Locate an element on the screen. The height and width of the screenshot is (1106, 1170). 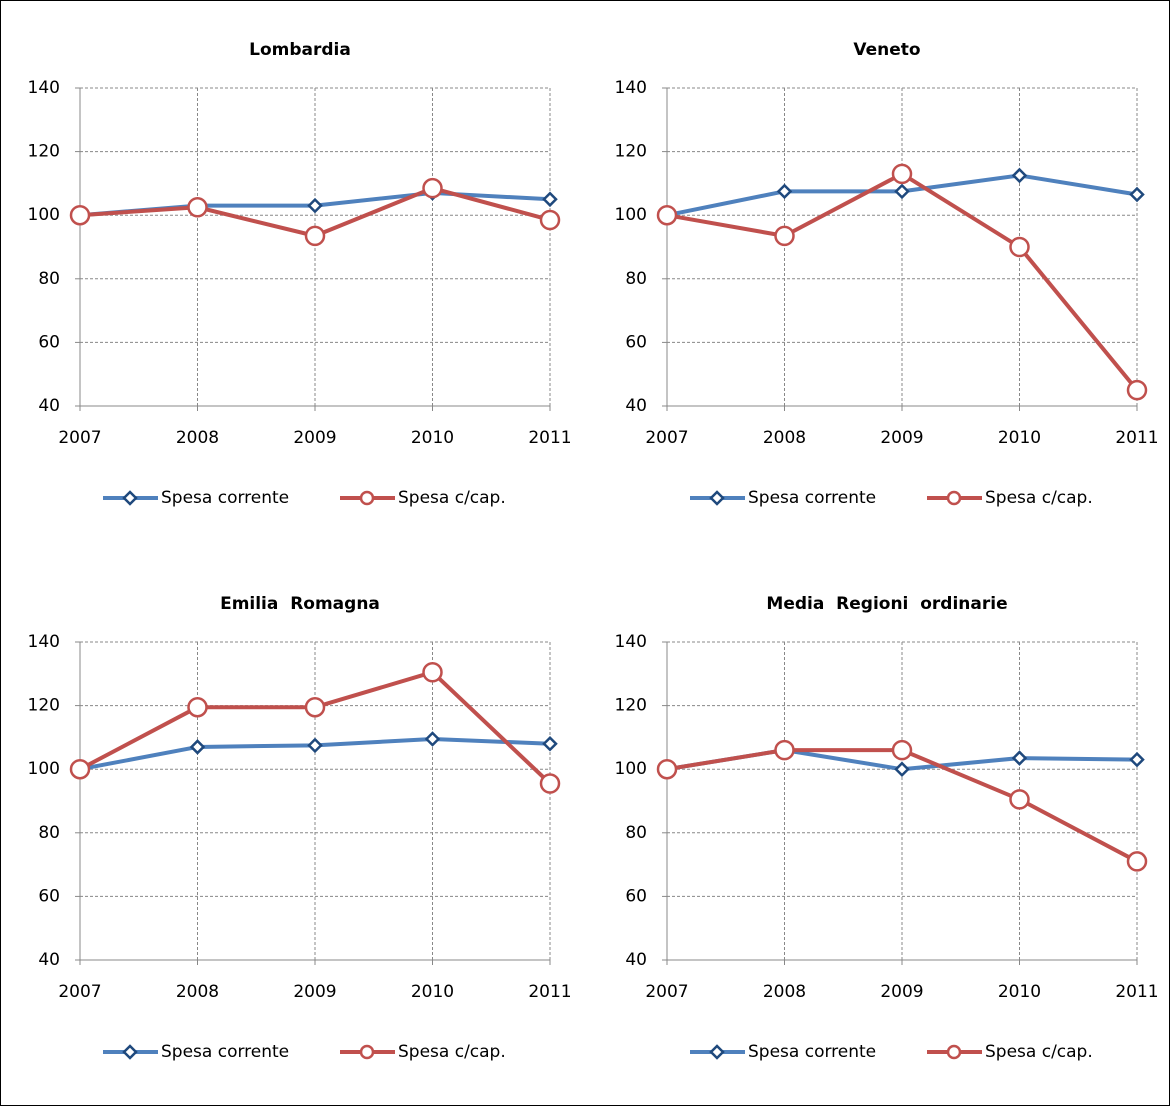
chart-title: Lombardia is located at coordinates (300, 50).